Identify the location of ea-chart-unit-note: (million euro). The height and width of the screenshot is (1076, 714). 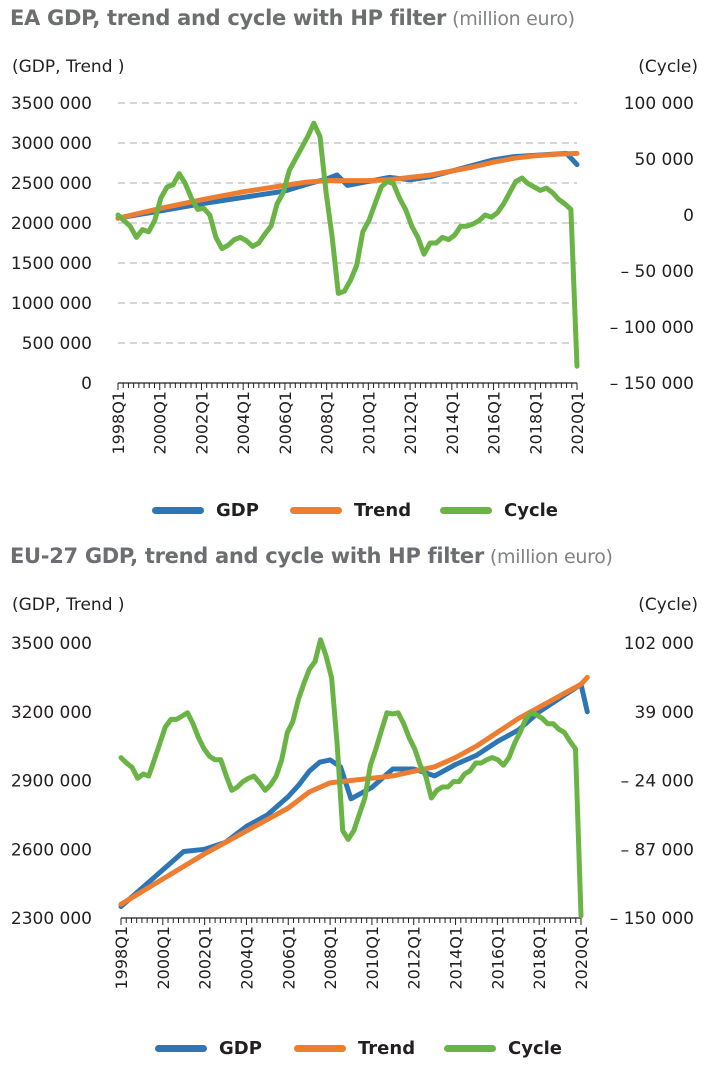
(513, 19).